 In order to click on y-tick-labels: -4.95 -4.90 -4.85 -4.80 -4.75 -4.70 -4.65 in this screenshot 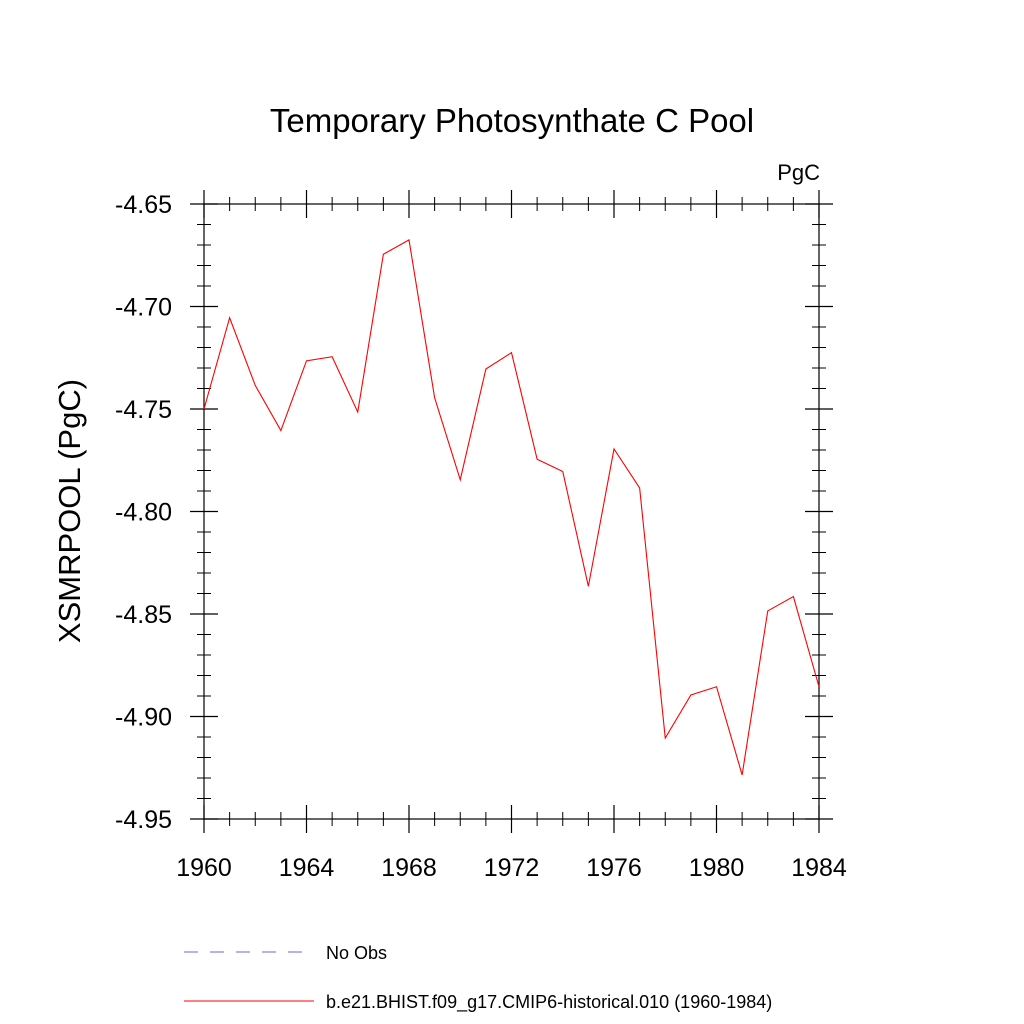, I will do `click(143, 512)`.